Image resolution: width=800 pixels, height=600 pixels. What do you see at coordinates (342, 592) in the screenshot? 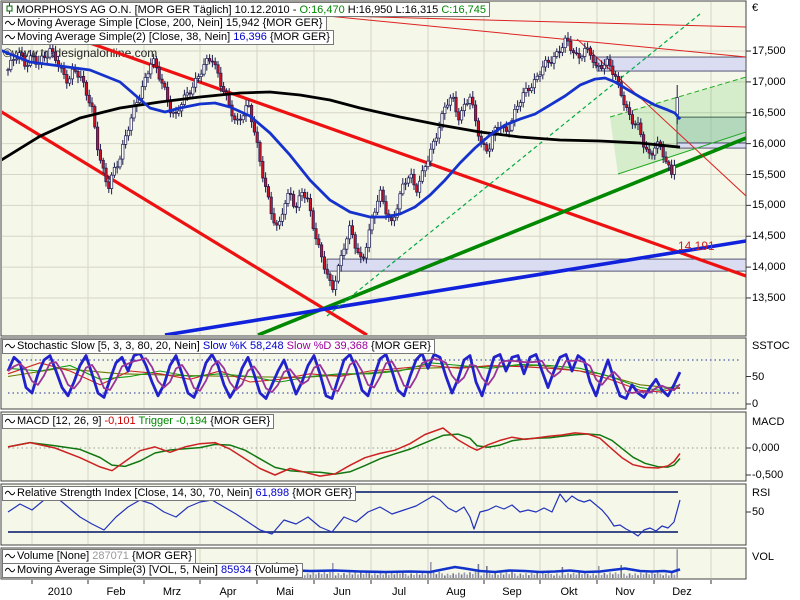
I see `x-axis-month-label: Jun` at bounding box center [342, 592].